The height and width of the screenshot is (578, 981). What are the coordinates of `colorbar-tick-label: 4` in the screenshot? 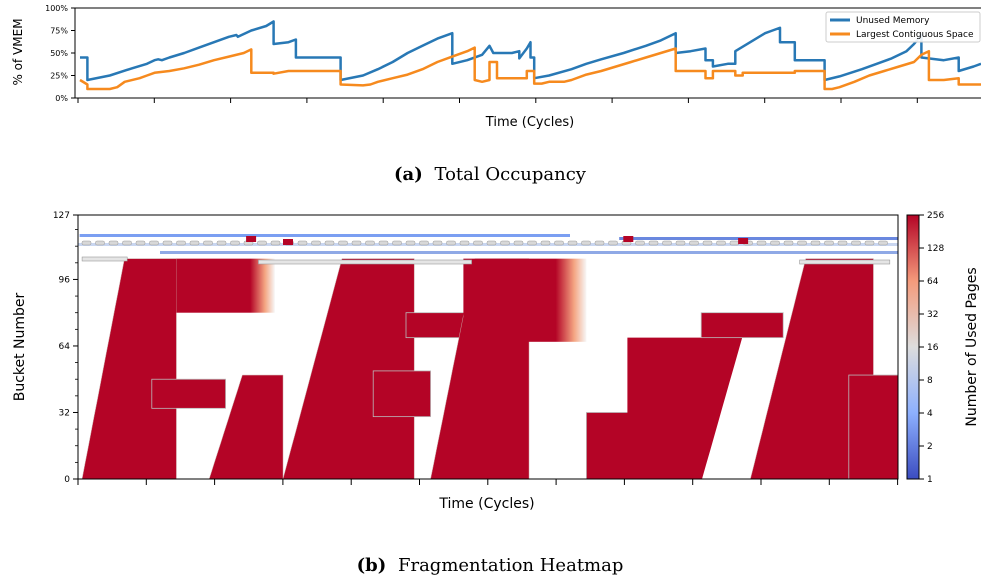 It's located at (930, 414).